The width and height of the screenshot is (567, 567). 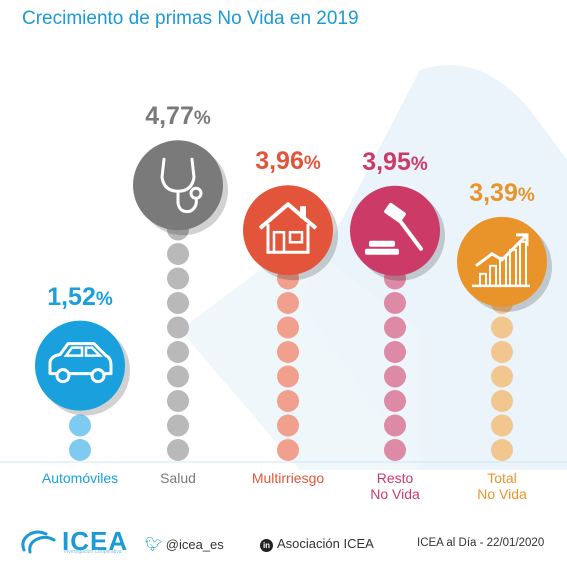 I want to click on category-label-line: Salud, so click(x=178, y=478).